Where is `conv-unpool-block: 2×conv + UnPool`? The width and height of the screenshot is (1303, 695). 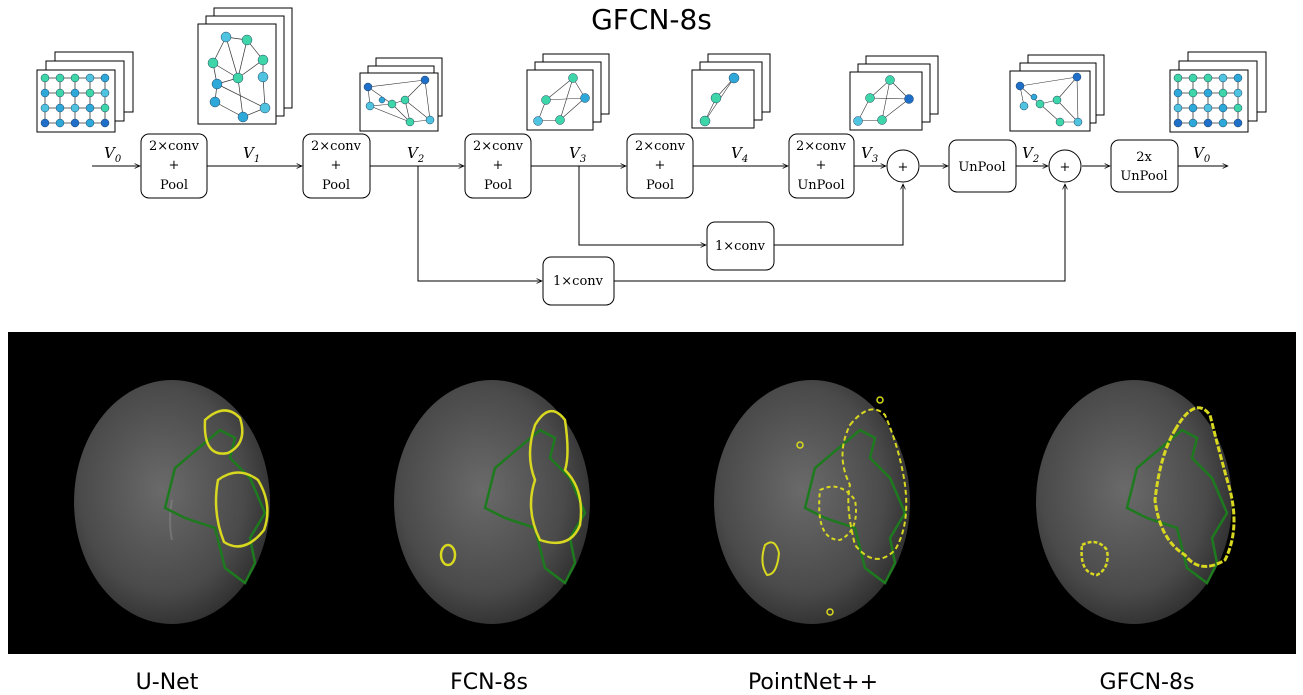 conv-unpool-block: 2×conv + UnPool is located at coordinates (821, 166).